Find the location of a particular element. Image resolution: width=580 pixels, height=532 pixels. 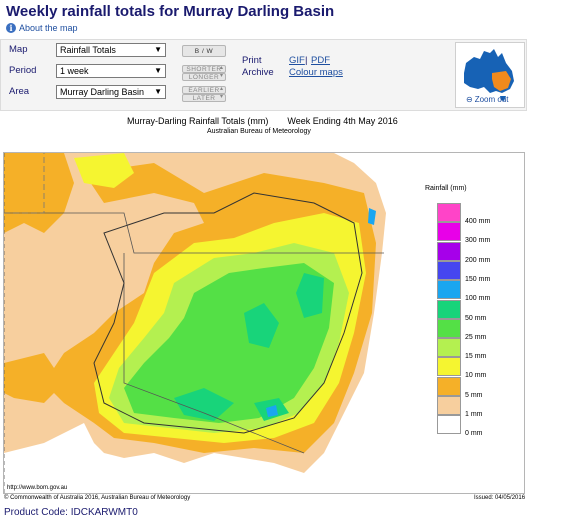

bom-url: http://www.bom.gov.au is located at coordinates (37, 488).